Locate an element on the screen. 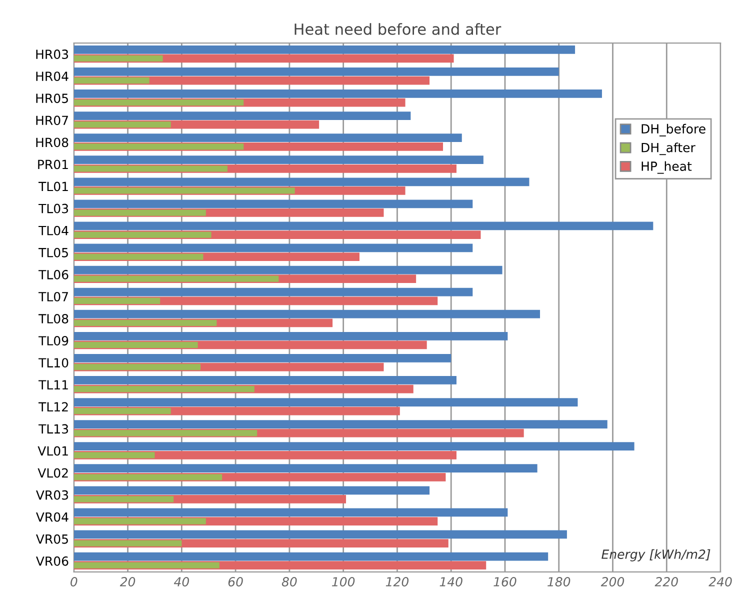  x-tick-label: 180 is located at coordinates (559, 581).